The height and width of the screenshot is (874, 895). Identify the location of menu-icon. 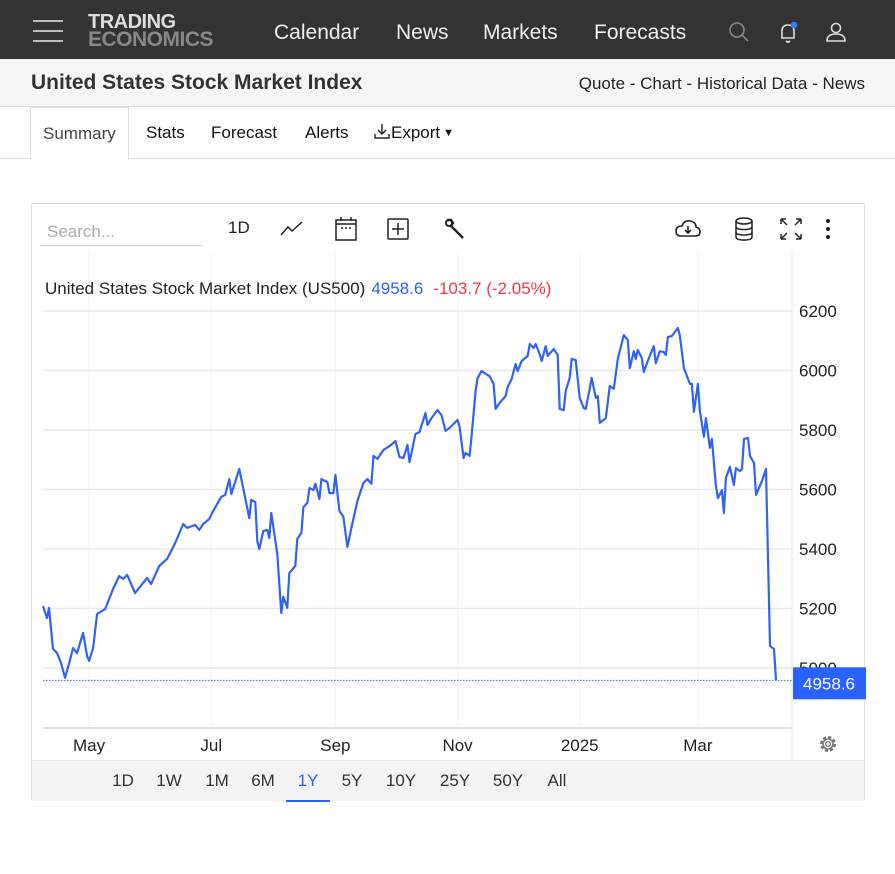
(48, 31).